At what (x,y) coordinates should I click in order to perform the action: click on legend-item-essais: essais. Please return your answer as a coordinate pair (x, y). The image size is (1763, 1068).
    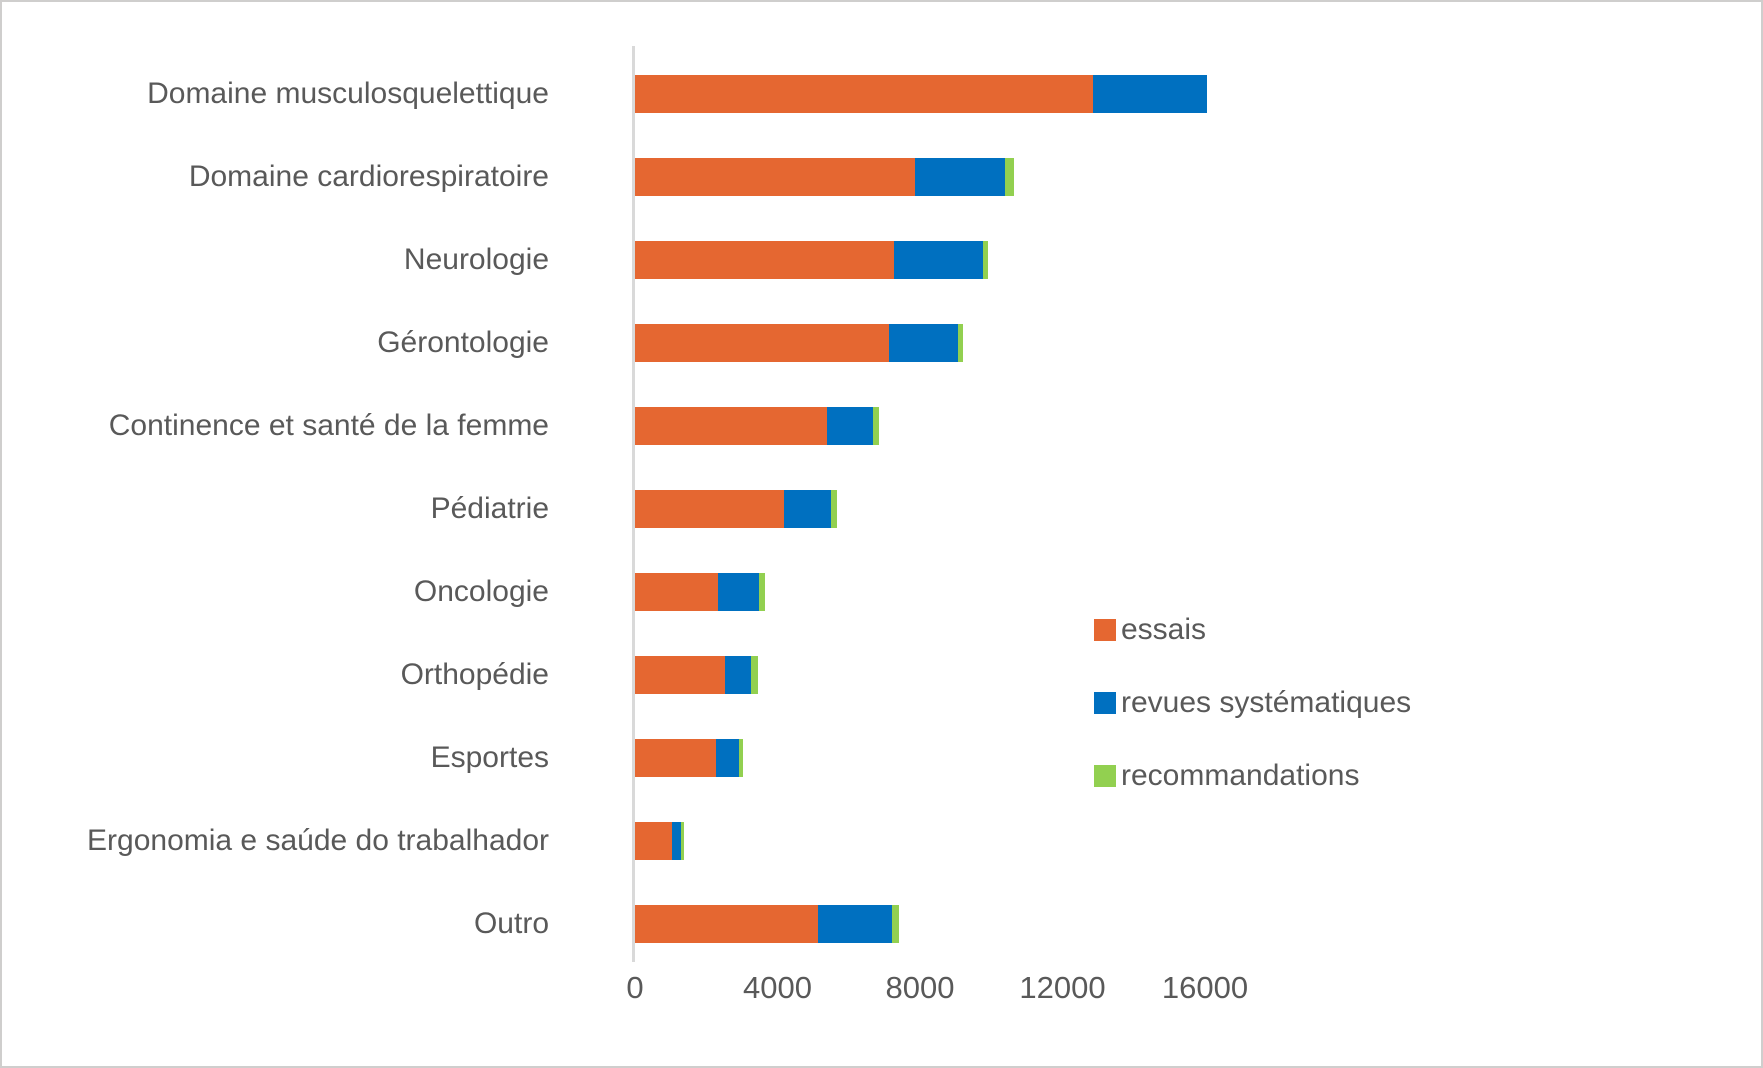
    Looking at the image, I should click on (1252, 629).